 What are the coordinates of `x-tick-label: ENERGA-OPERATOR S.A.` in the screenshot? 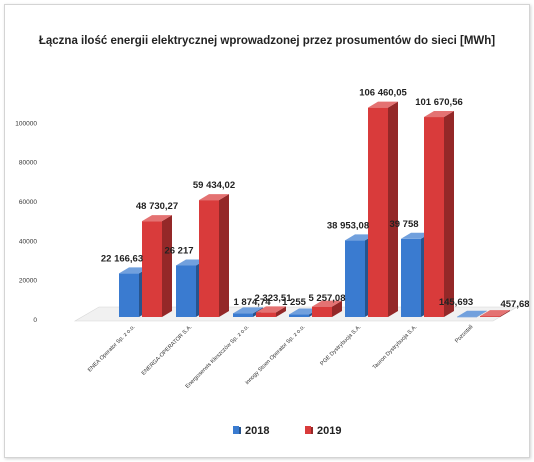 It's located at (167, 350).